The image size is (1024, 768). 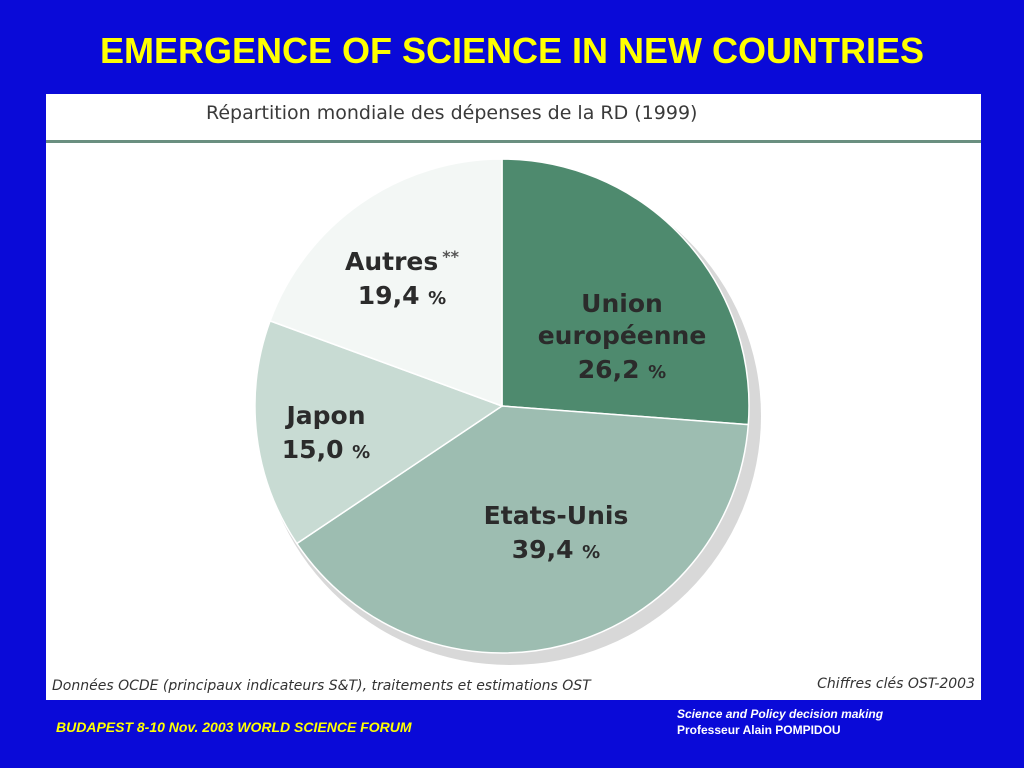 I want to click on slice-label-0-line-1: européenne, so click(x=622, y=335).